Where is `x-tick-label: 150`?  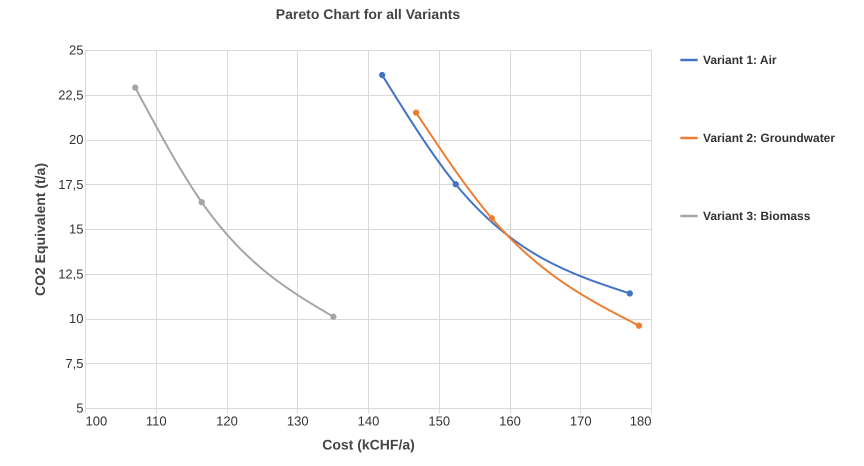 x-tick-label: 150 is located at coordinates (439, 421).